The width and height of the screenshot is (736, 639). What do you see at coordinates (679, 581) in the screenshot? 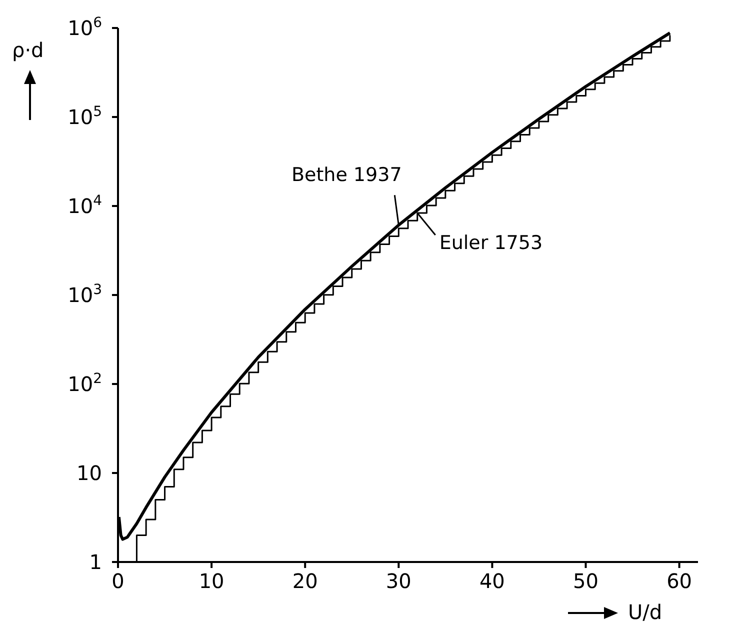
I see `x-tick-label: 60` at bounding box center [679, 581].